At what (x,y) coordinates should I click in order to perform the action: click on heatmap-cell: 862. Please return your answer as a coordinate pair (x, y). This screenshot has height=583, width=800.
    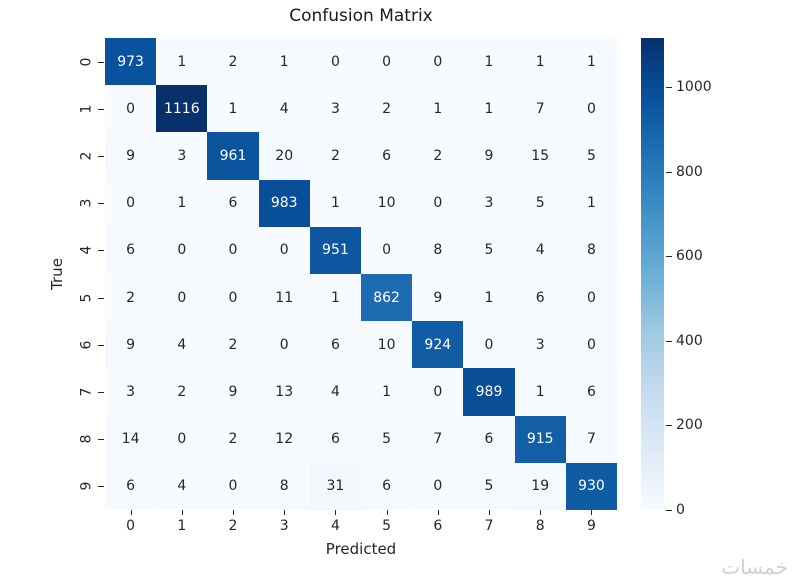
    Looking at the image, I should click on (387, 298).